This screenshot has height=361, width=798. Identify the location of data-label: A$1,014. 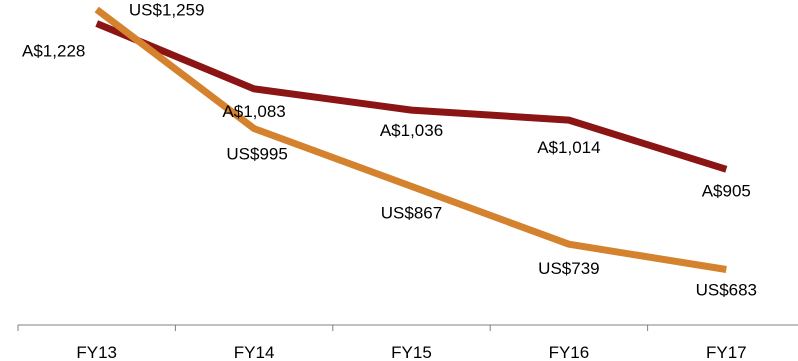
(568, 147).